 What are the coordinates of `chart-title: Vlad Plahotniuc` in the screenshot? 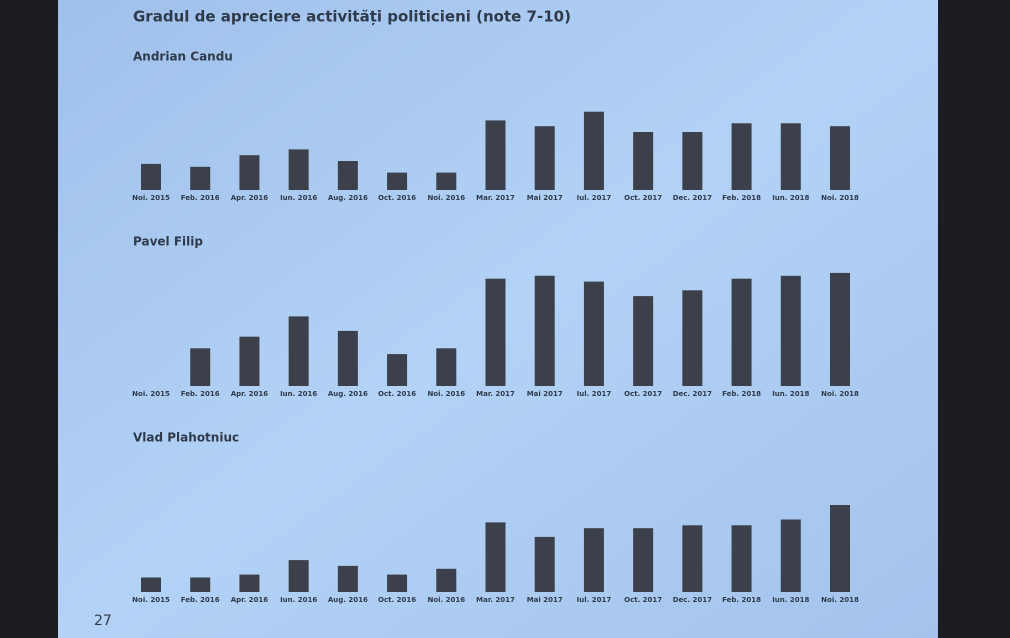 It's located at (186, 438).